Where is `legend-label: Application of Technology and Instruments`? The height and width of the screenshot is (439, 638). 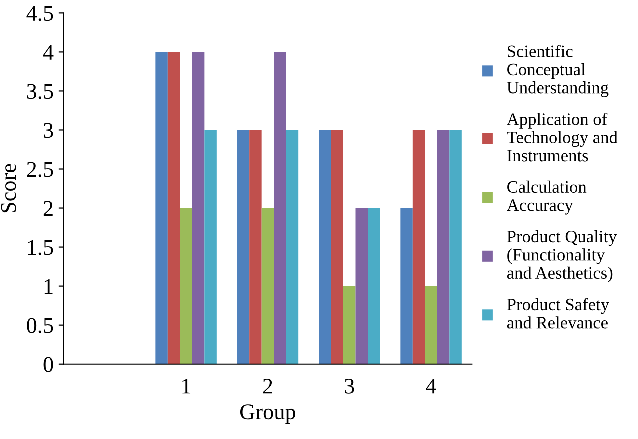
legend-label: Application of Technology and Instruments is located at coordinates (562, 137).